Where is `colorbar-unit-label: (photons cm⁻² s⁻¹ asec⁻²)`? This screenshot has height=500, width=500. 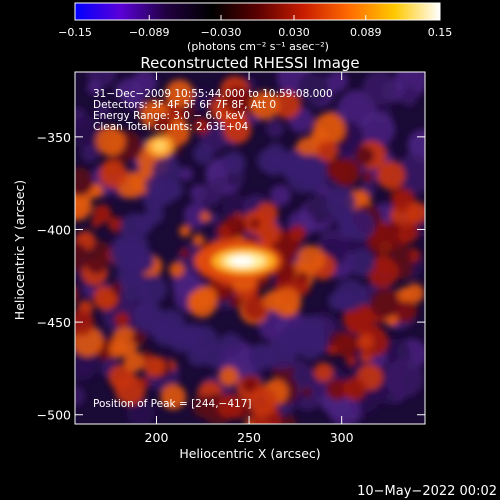 colorbar-unit-label: (photons cm⁻² s⁻¹ asec⁻²) is located at coordinates (258, 46).